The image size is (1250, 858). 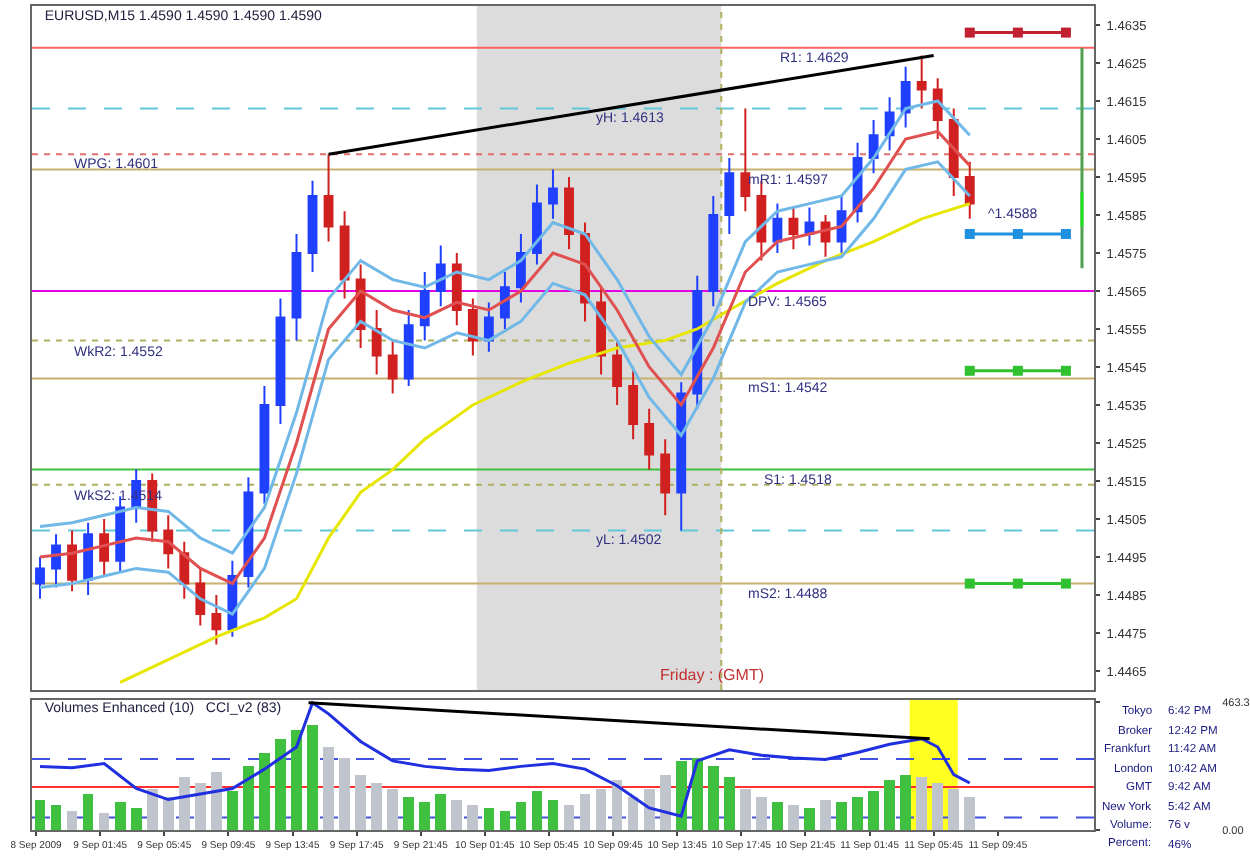 I want to click on annotation: Friday : (GMT), so click(x=712, y=675).